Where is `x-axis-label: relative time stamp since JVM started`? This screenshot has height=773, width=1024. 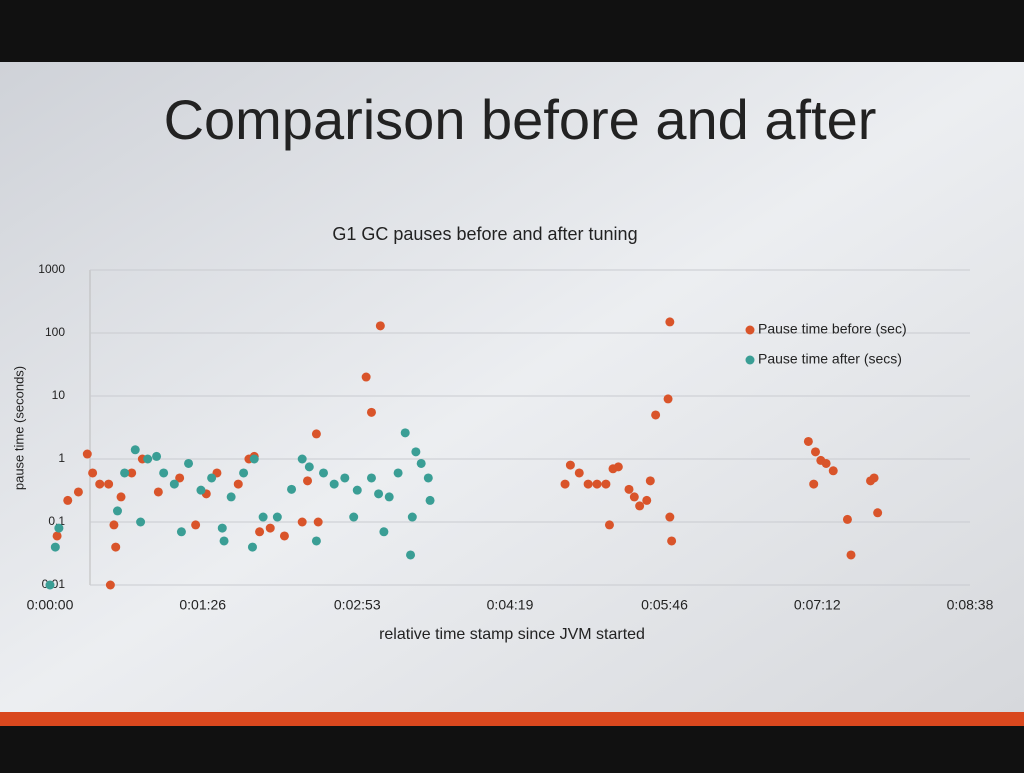 x-axis-label: relative time stamp since JVM started is located at coordinates (512, 634).